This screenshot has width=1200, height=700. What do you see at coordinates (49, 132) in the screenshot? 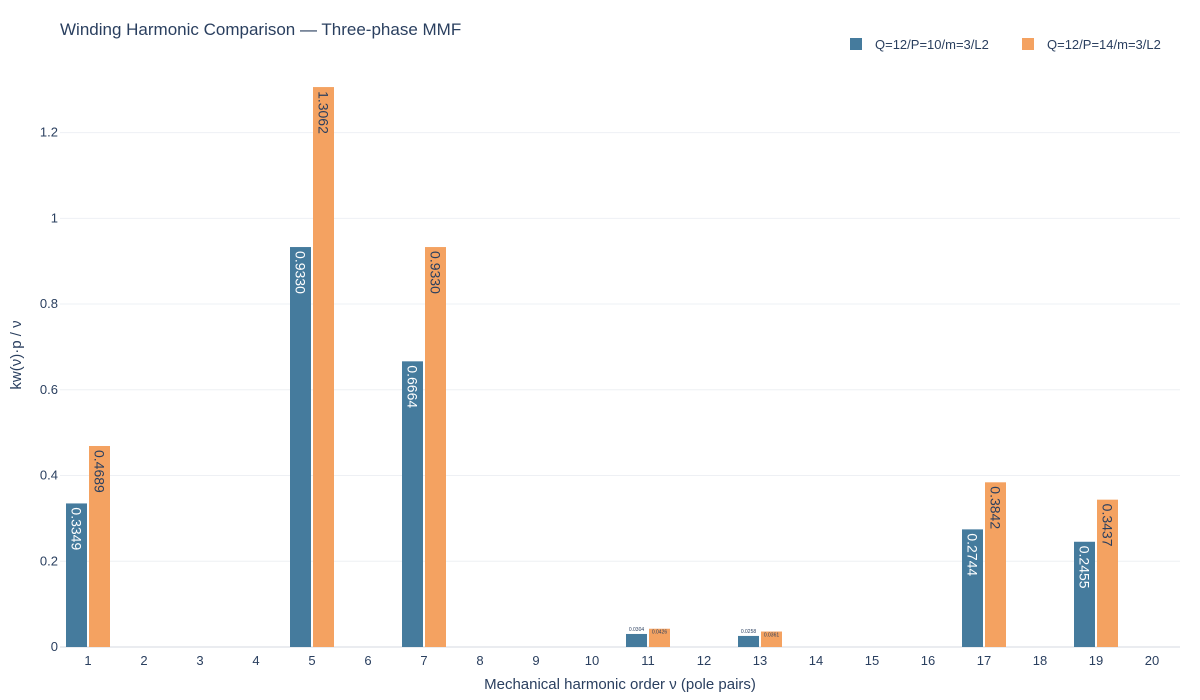
I see `y-tick-label: 1.2` at bounding box center [49, 132].